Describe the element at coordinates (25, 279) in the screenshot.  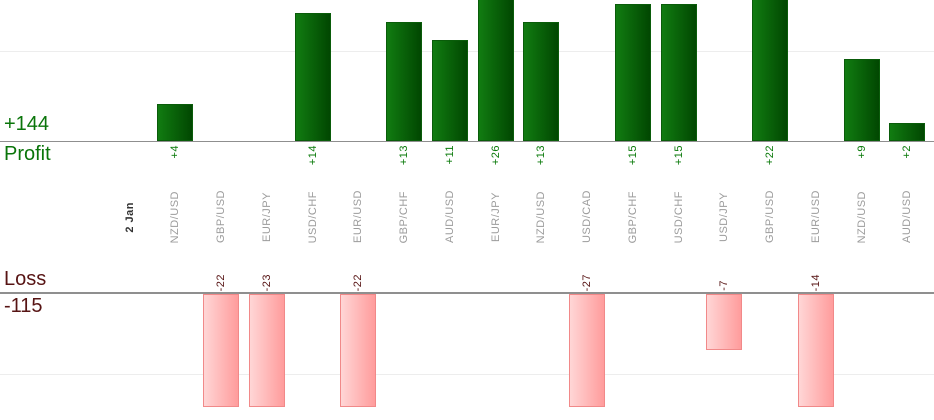
I see `loss-axis-title: Loss` at that location.